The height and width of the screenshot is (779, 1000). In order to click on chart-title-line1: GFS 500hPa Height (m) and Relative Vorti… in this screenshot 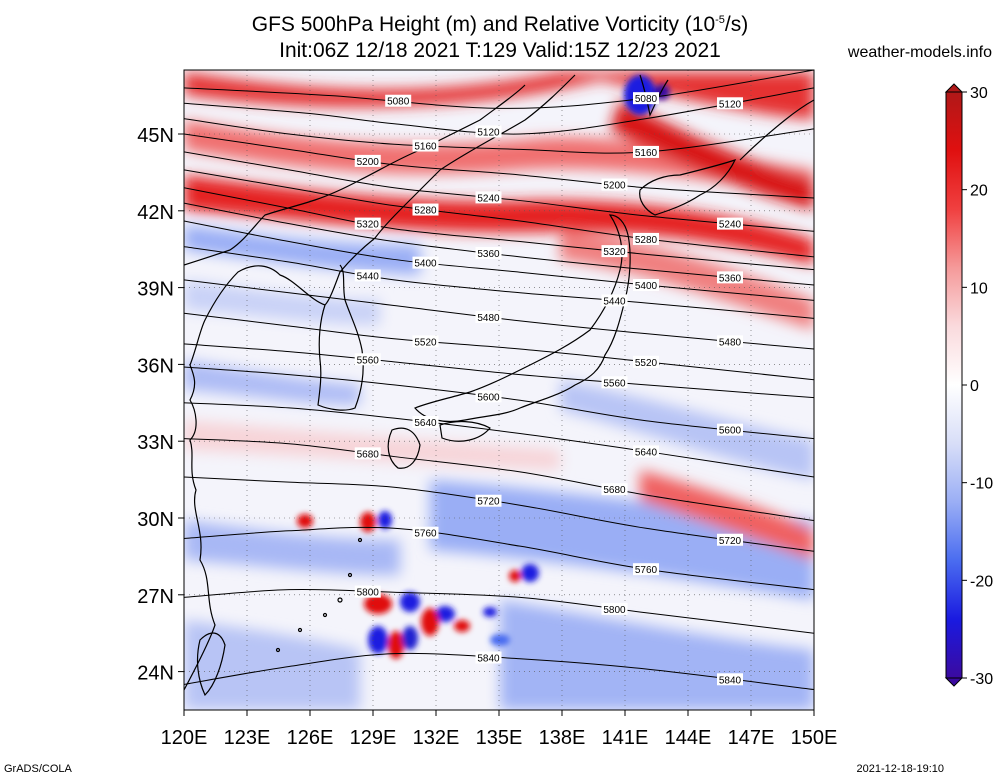, I will do `click(500, 24)`.